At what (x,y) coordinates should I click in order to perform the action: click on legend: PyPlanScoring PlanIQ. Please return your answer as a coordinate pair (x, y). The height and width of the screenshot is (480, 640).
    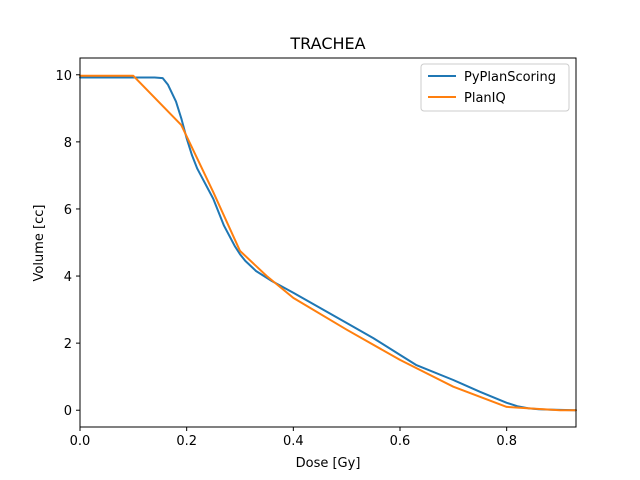
    Looking at the image, I should click on (495, 87).